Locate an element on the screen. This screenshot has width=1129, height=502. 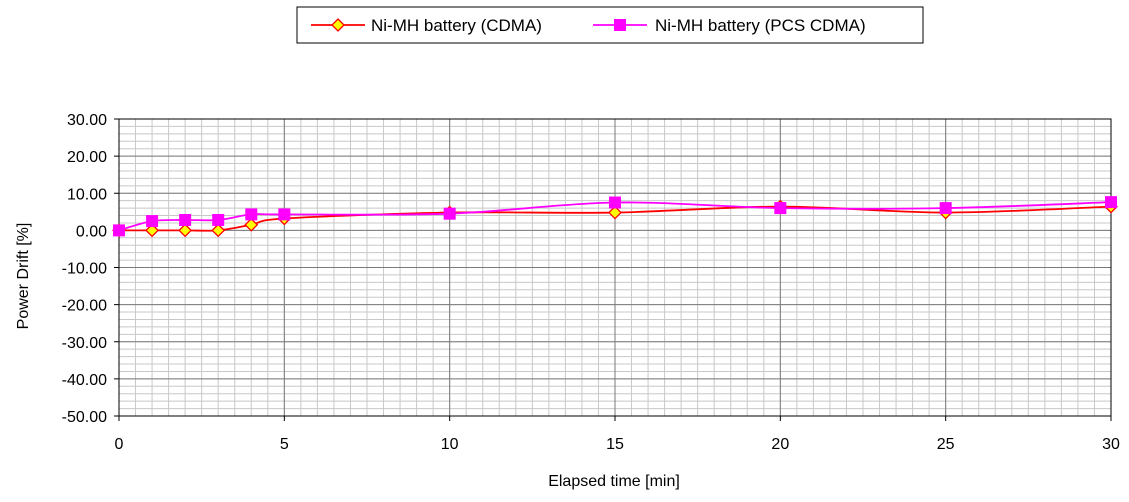
y-tick-label: 10.00 is located at coordinates (87, 194).